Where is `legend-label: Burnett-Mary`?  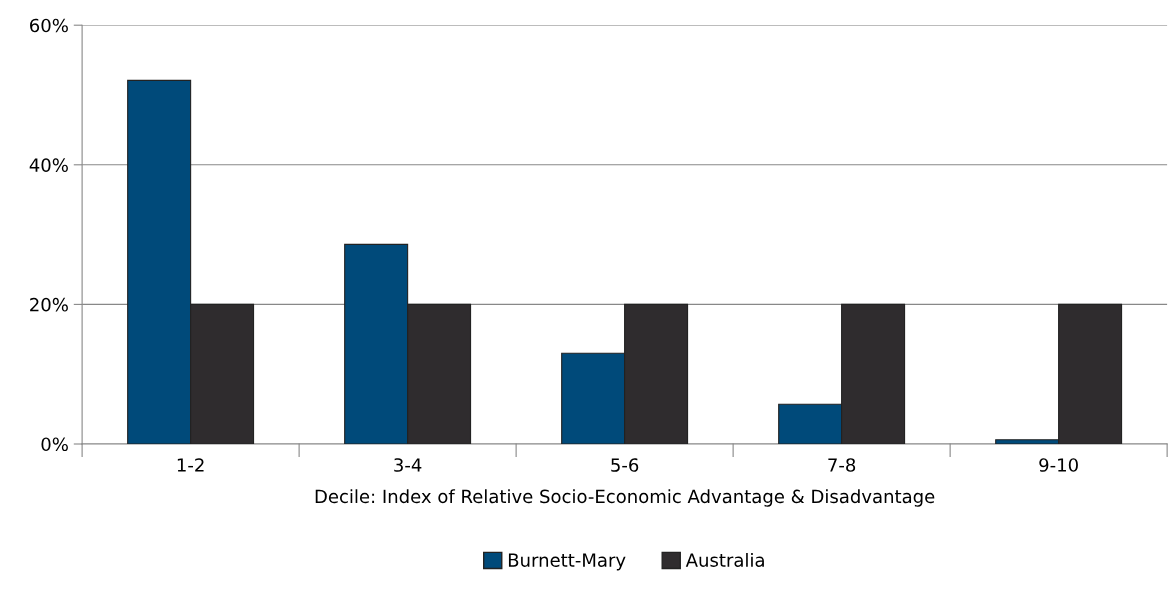
legend-label: Burnett-Mary is located at coordinates (567, 562).